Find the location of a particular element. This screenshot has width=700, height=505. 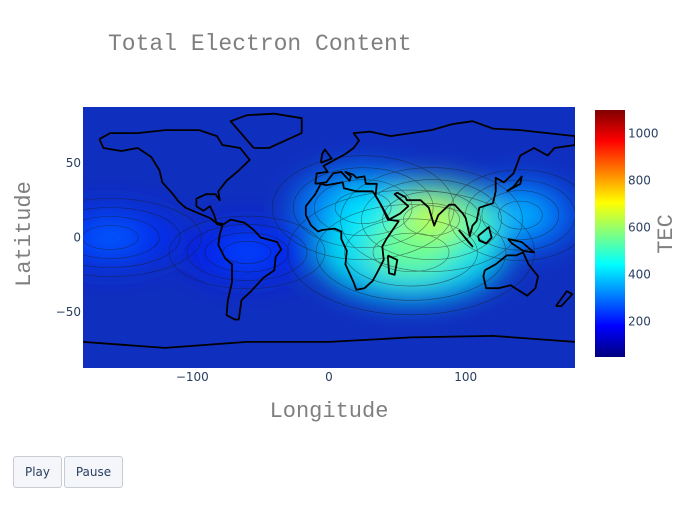

x-tick-label: 100 is located at coordinates (465, 377).